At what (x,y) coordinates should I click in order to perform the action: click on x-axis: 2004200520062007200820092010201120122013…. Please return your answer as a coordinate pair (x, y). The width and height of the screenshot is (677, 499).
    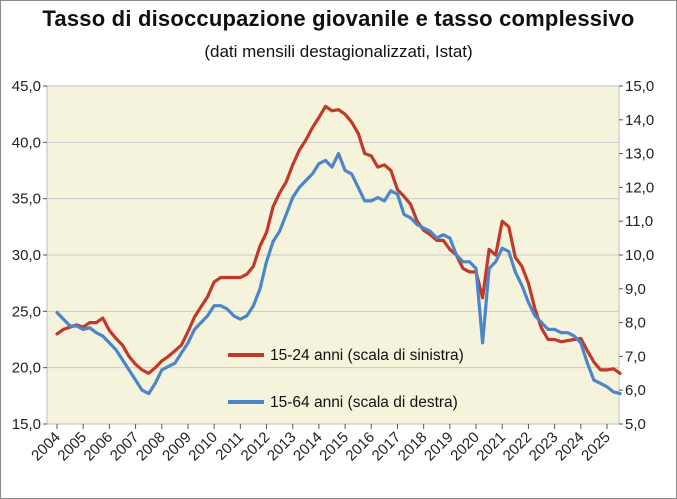
    Looking at the image, I should click on (321, 444).